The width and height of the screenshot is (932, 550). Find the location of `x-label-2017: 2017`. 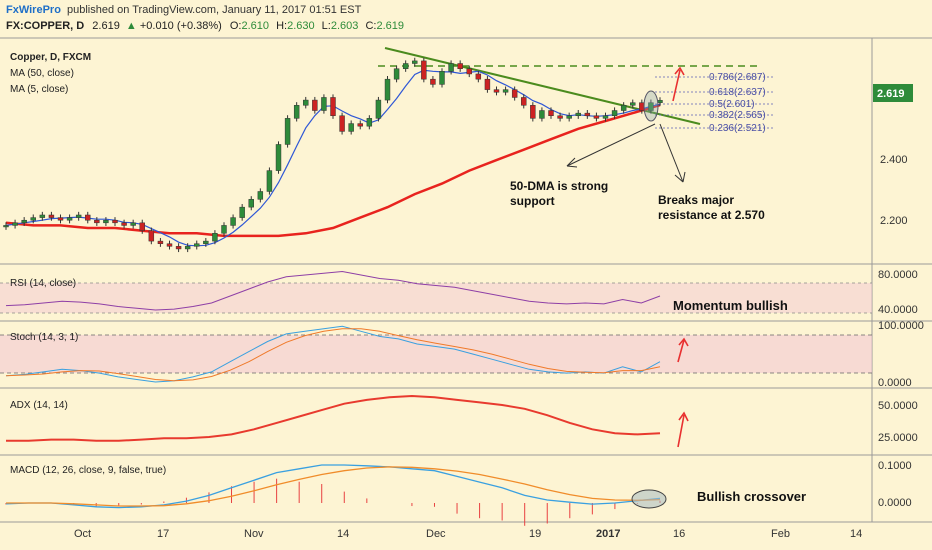

x-label-2017: 2017 is located at coordinates (608, 534).